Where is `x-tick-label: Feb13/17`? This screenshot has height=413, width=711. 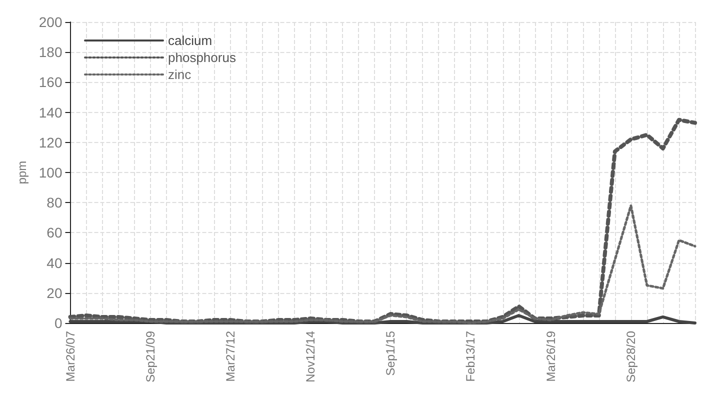
x-tick-label: Feb13/17 is located at coordinates (471, 356).